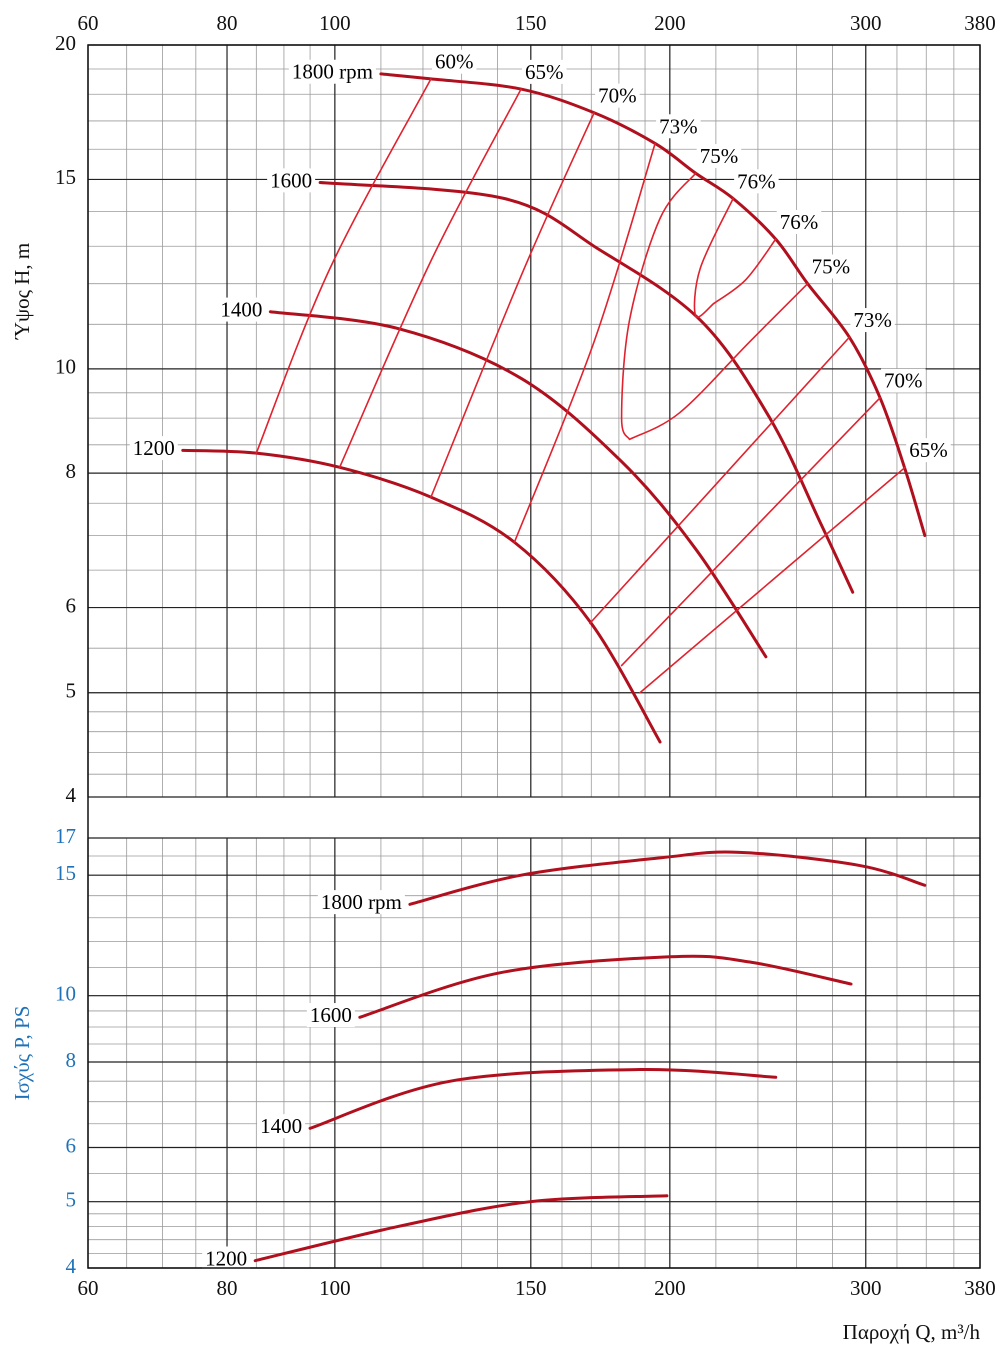 The image size is (1000, 1351). Describe the element at coordinates (912, 1332) in the screenshot. I see `x-axis-label: Παροχή Q, m³/h` at that location.